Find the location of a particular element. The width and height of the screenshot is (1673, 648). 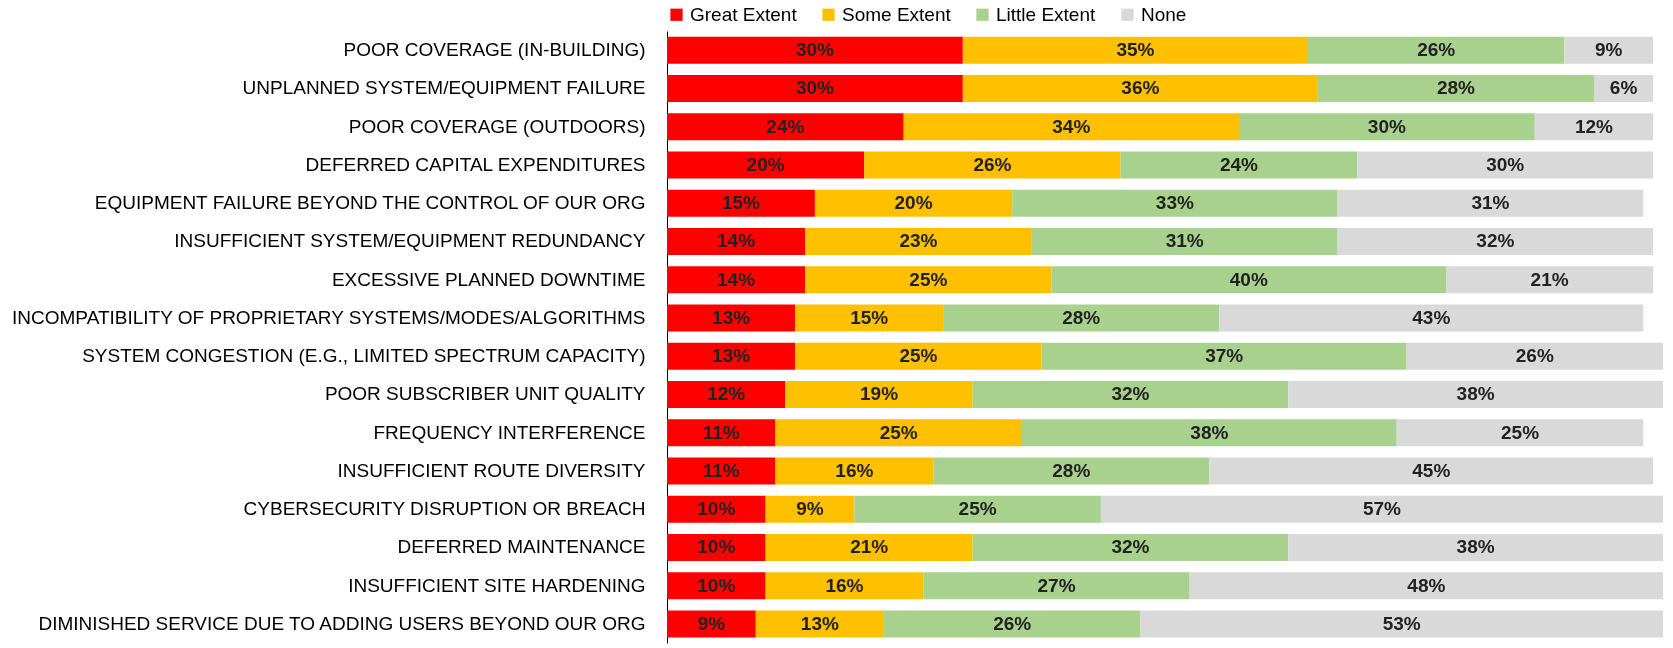

data-label: 15% is located at coordinates (869, 317).